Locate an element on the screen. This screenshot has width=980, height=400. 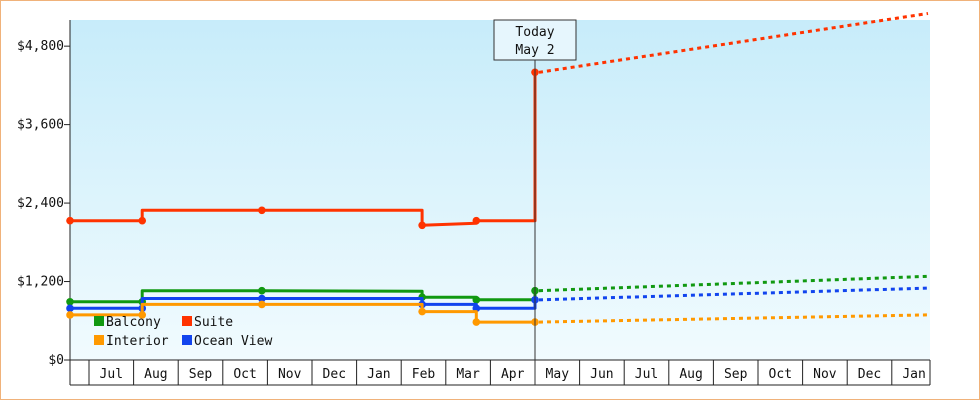
y-tick-label: $1,200 is located at coordinates (40, 282).